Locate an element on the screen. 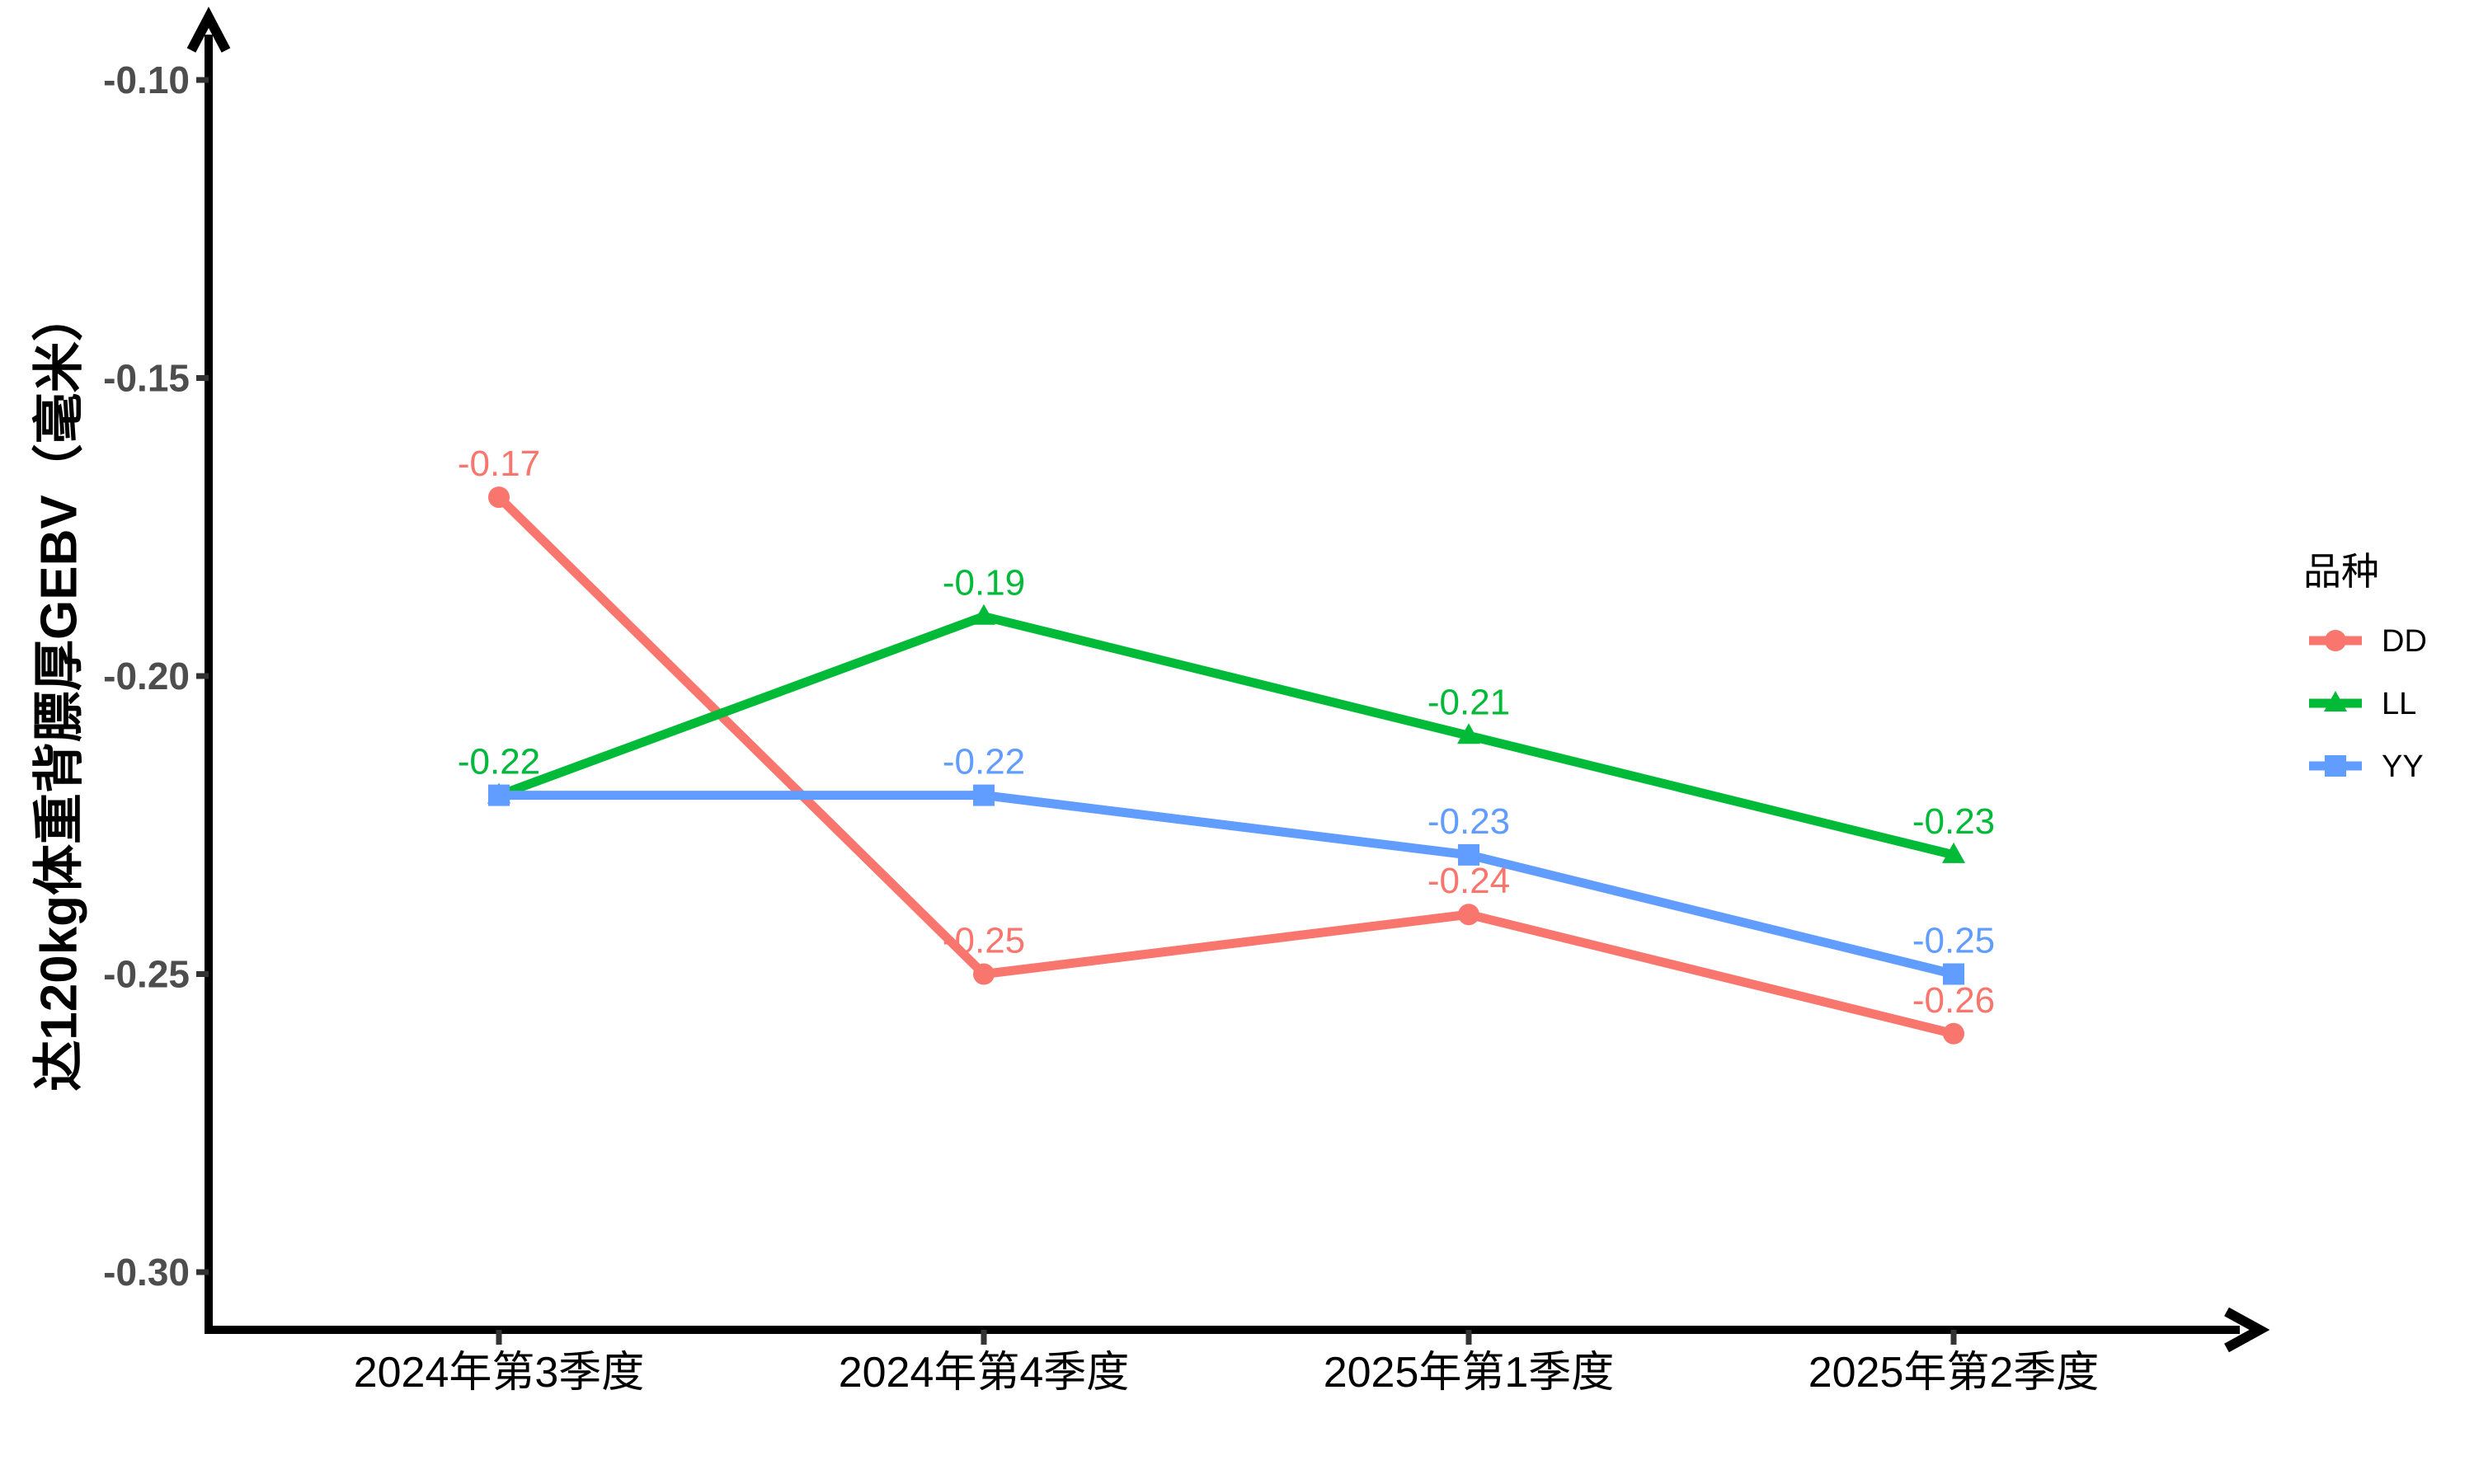 The width and height of the screenshot is (2474, 1484). y-tick-label: -0.20 is located at coordinates (146, 676).